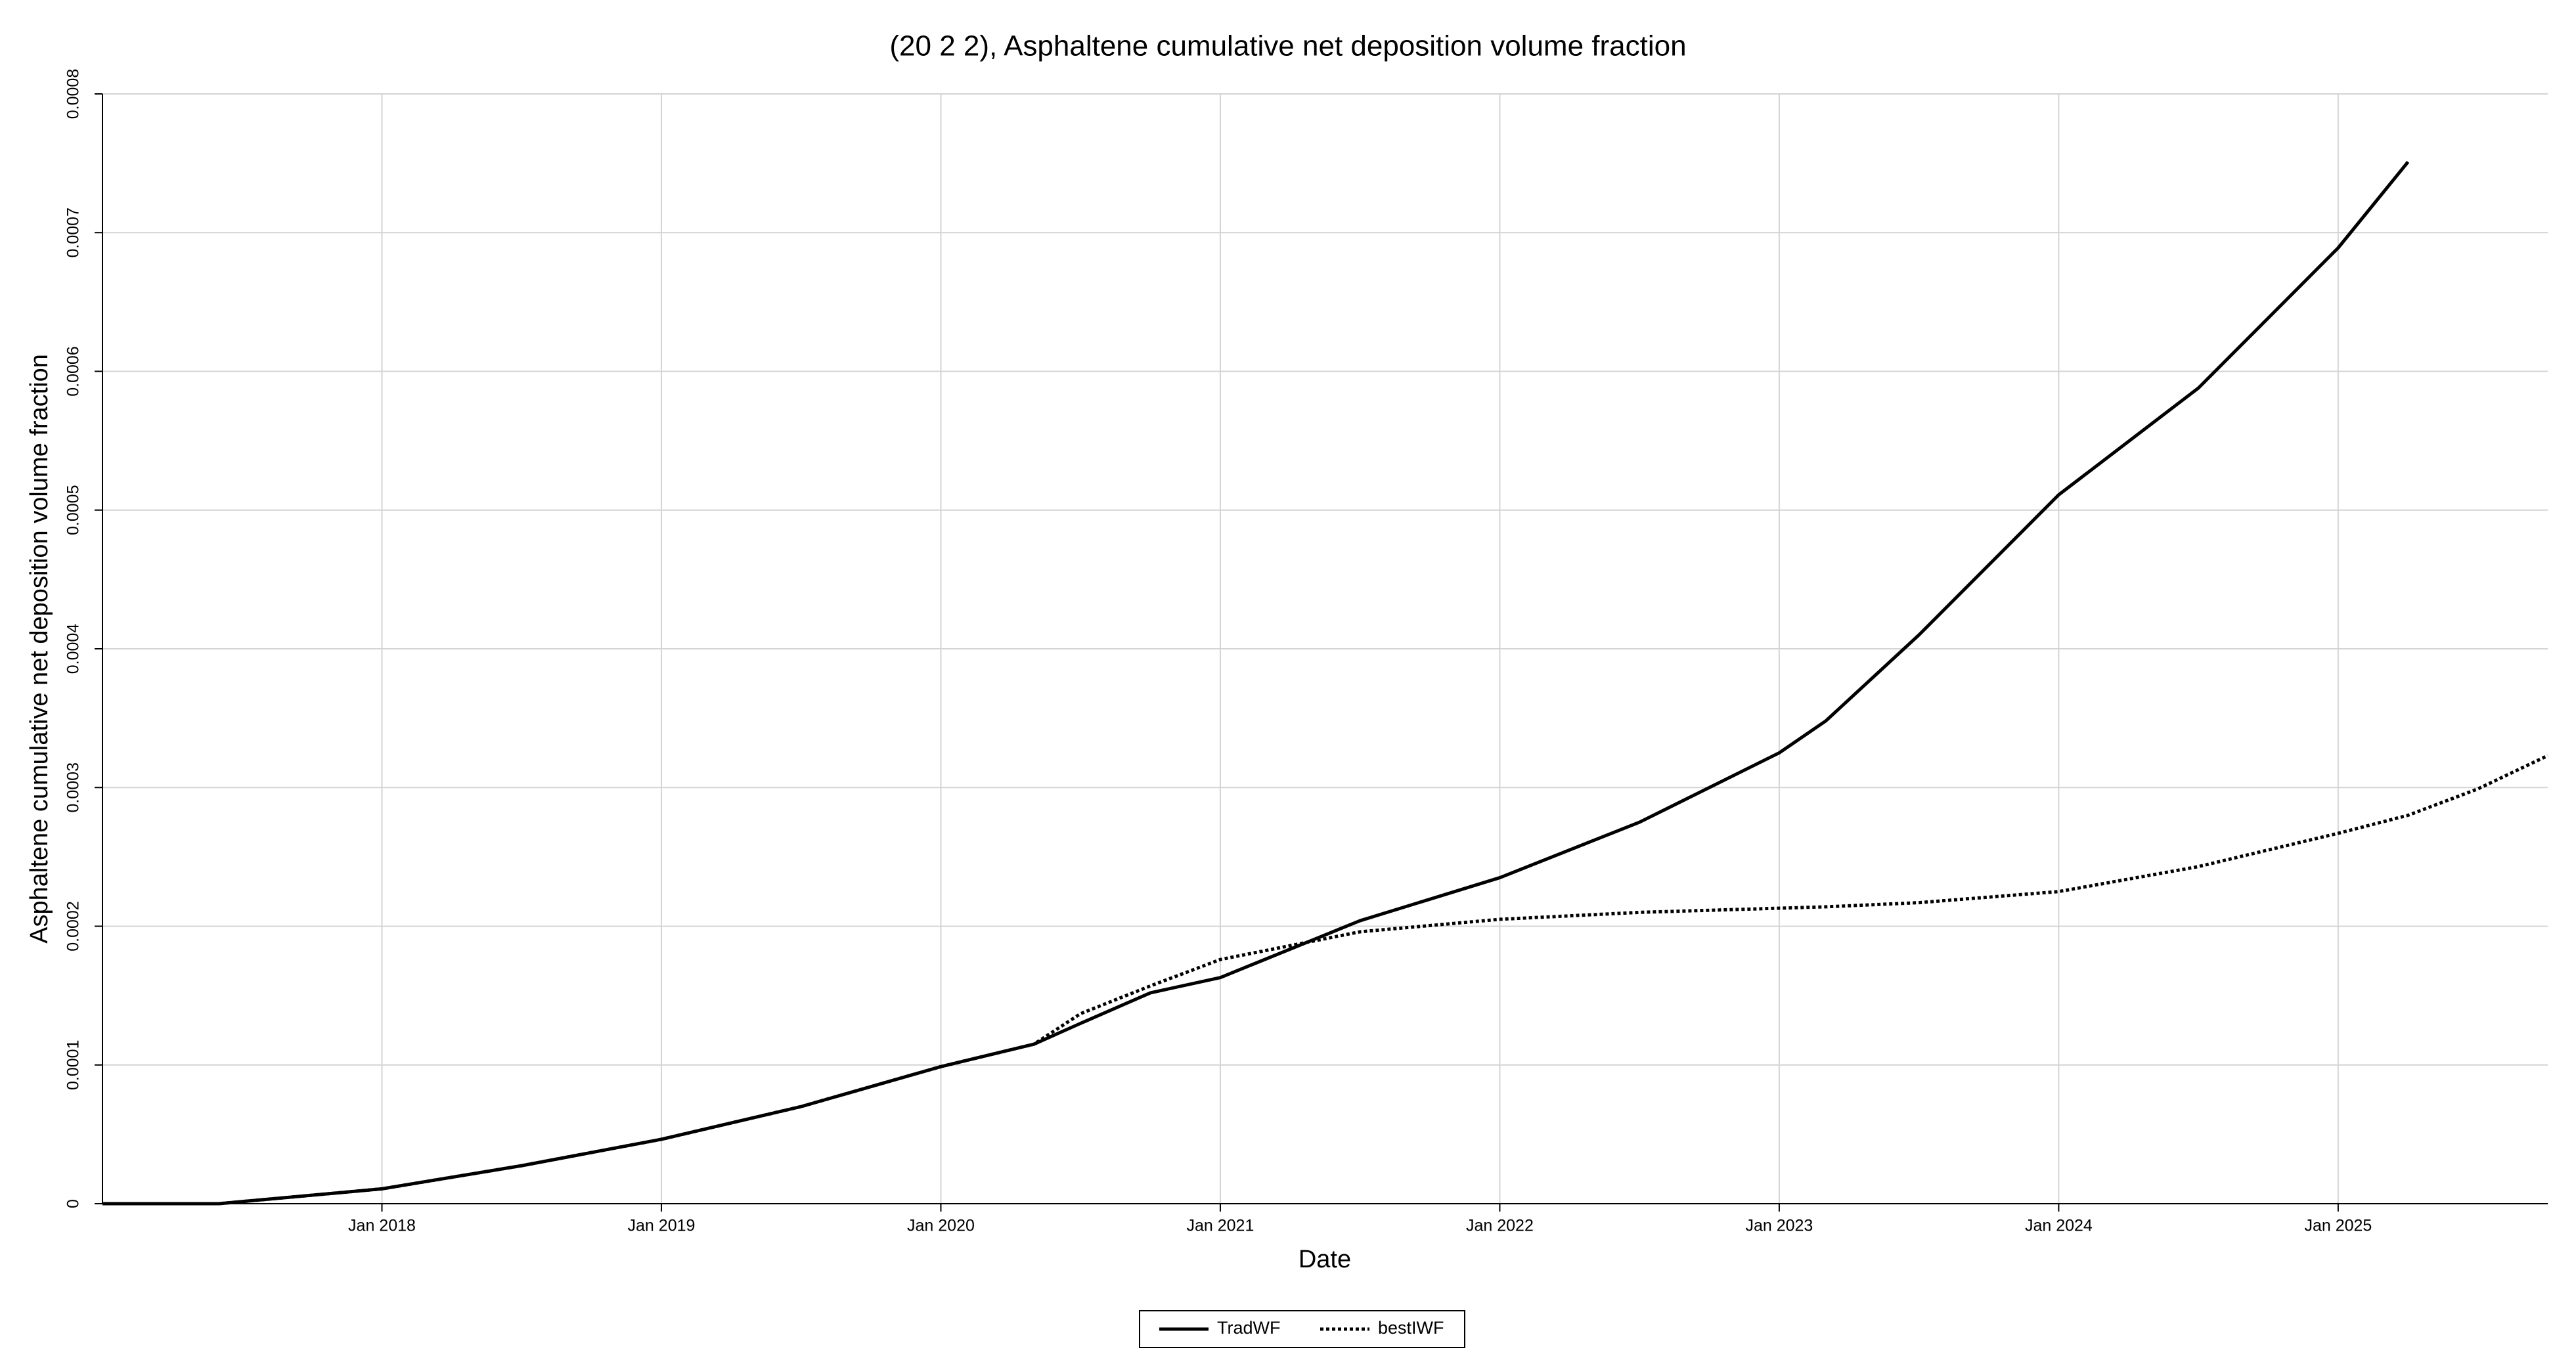 This screenshot has width=2576, height=1358. I want to click on legend-label: TradWF, so click(1249, 1328).